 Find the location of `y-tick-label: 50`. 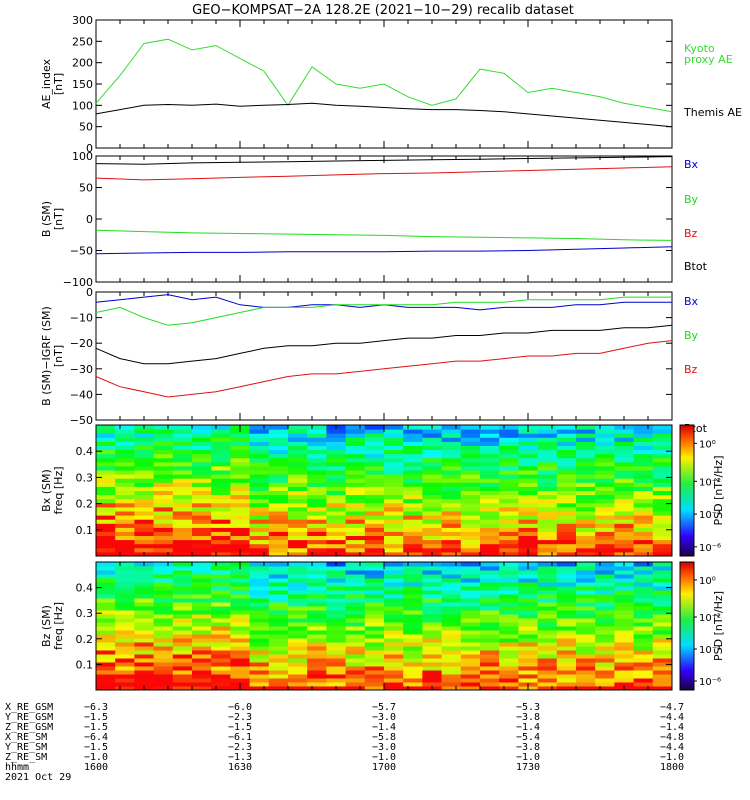

y-tick-label: 50 is located at coordinates (86, 188).